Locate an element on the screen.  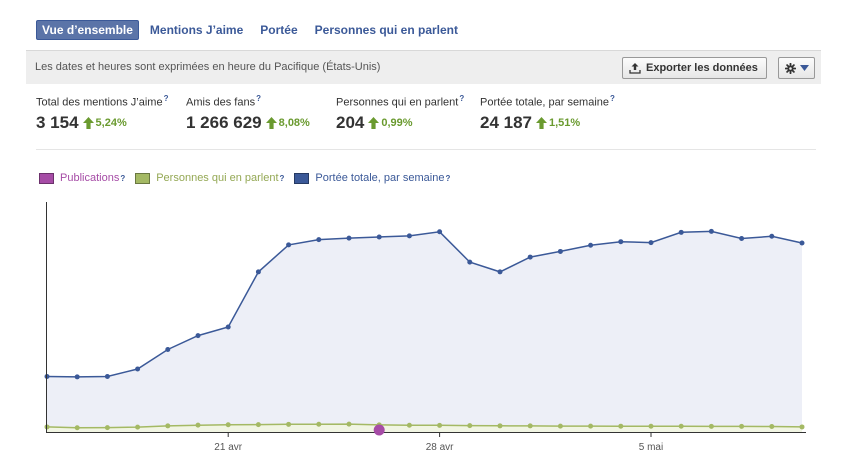
x-tick-label: 28 avr is located at coordinates (440, 447).